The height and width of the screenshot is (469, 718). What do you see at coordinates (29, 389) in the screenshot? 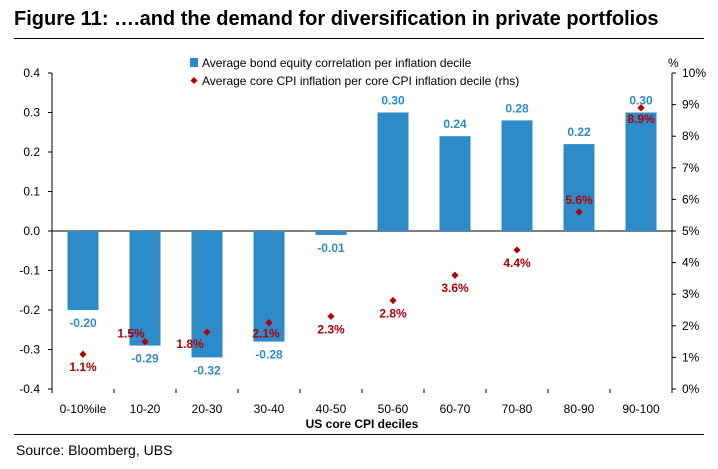
I see `y-tick-label: -0.4` at bounding box center [29, 389].